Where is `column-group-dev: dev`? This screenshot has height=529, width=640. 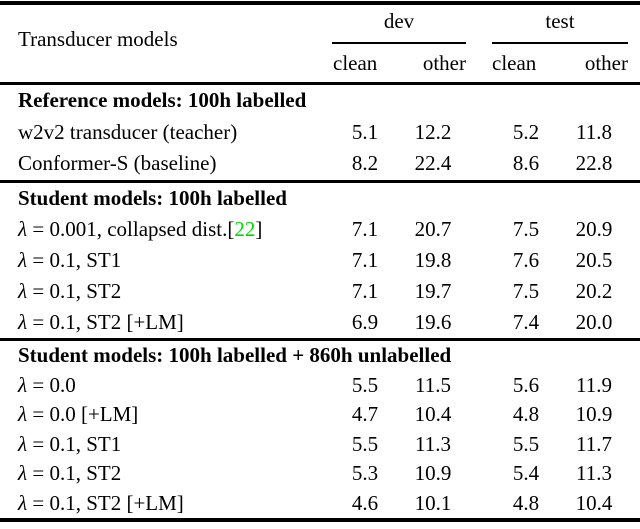 column-group-dev: dev is located at coordinates (399, 21).